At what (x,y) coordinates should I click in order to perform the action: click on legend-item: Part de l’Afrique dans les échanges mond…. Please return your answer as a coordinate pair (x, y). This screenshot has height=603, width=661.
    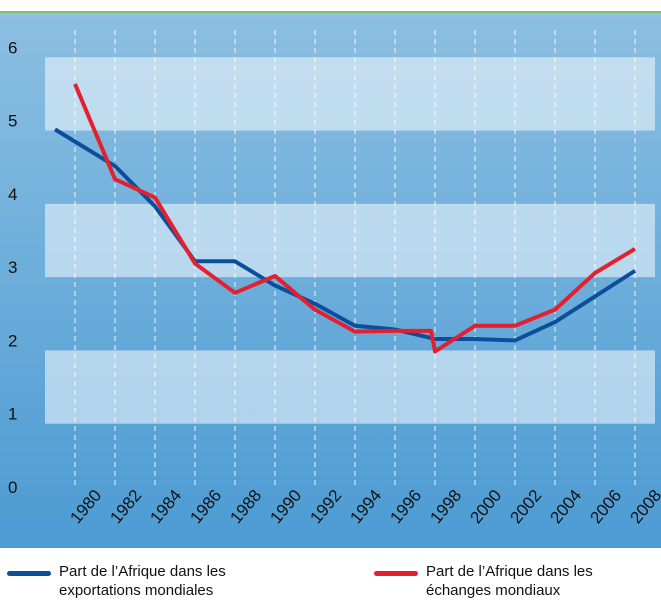
    Looking at the image, I should click on (495, 581).